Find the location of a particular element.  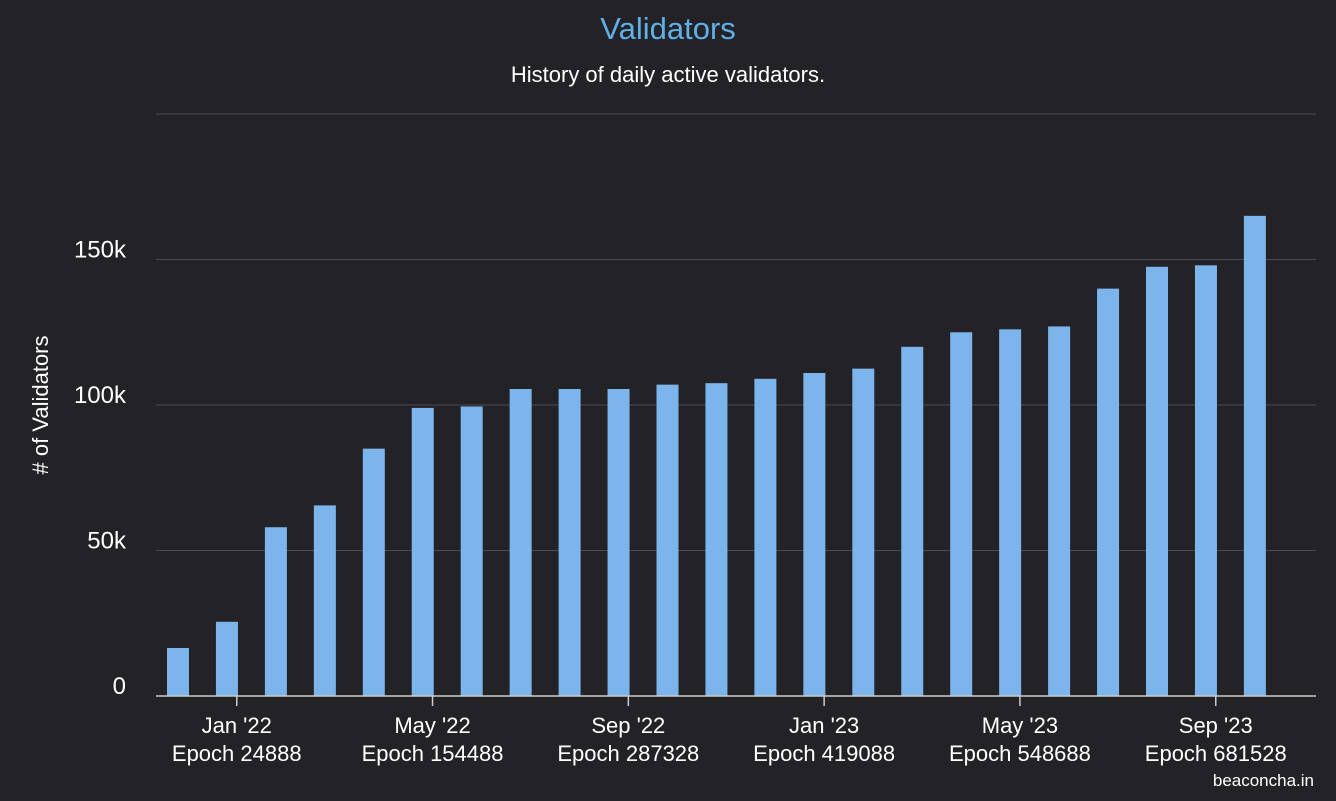

x-tick-label-epoch: Epoch 154488 is located at coordinates (433, 753).